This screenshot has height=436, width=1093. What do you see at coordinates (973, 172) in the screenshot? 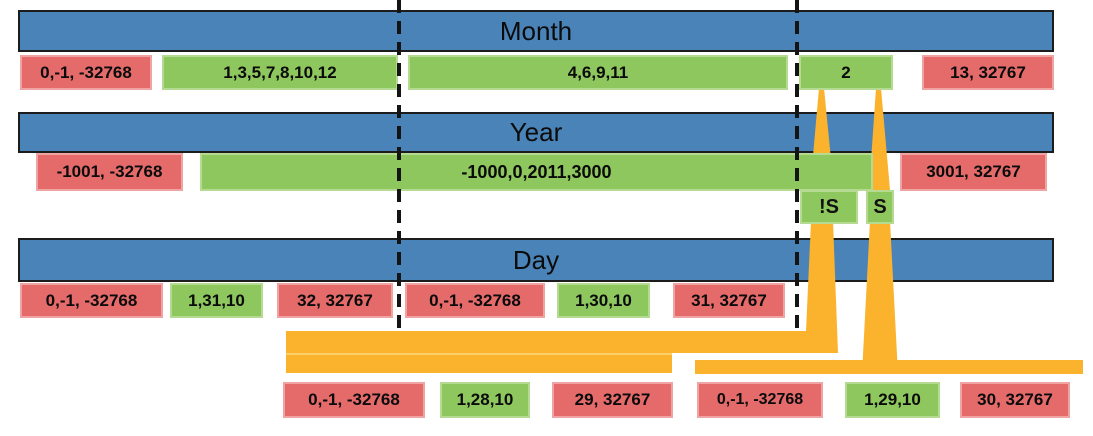
I see `year-class-invalid-high: 3001, 32767` at bounding box center [973, 172].